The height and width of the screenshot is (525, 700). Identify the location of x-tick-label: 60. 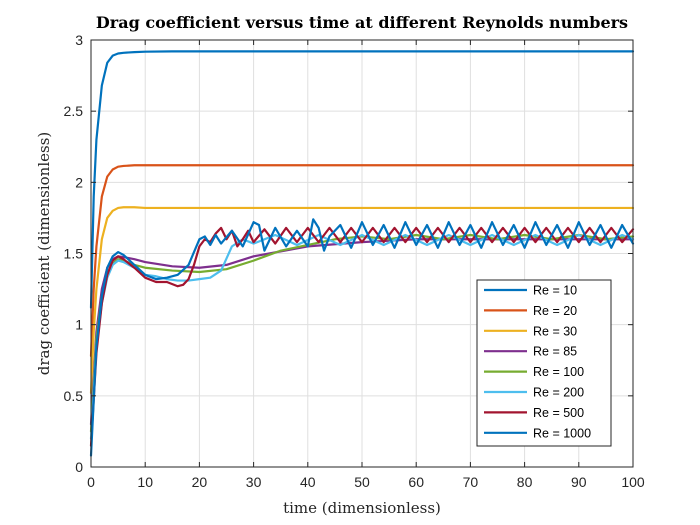
(416, 482).